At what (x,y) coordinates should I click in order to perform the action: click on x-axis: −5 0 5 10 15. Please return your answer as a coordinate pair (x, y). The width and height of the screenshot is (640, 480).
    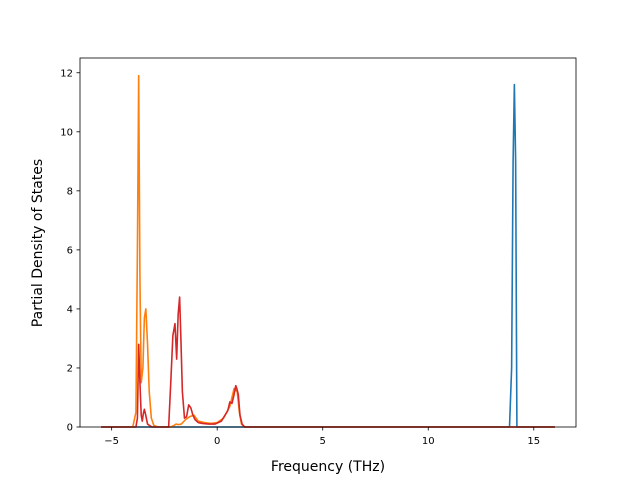
    Looking at the image, I should click on (322, 437).